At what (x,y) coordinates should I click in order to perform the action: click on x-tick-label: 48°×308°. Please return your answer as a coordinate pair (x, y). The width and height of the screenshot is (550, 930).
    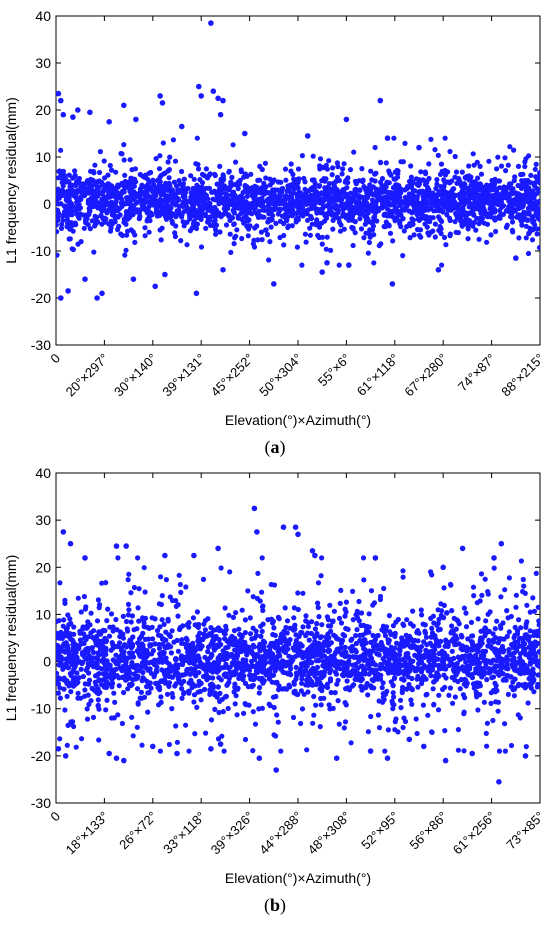
    Looking at the image, I should click on (329, 833).